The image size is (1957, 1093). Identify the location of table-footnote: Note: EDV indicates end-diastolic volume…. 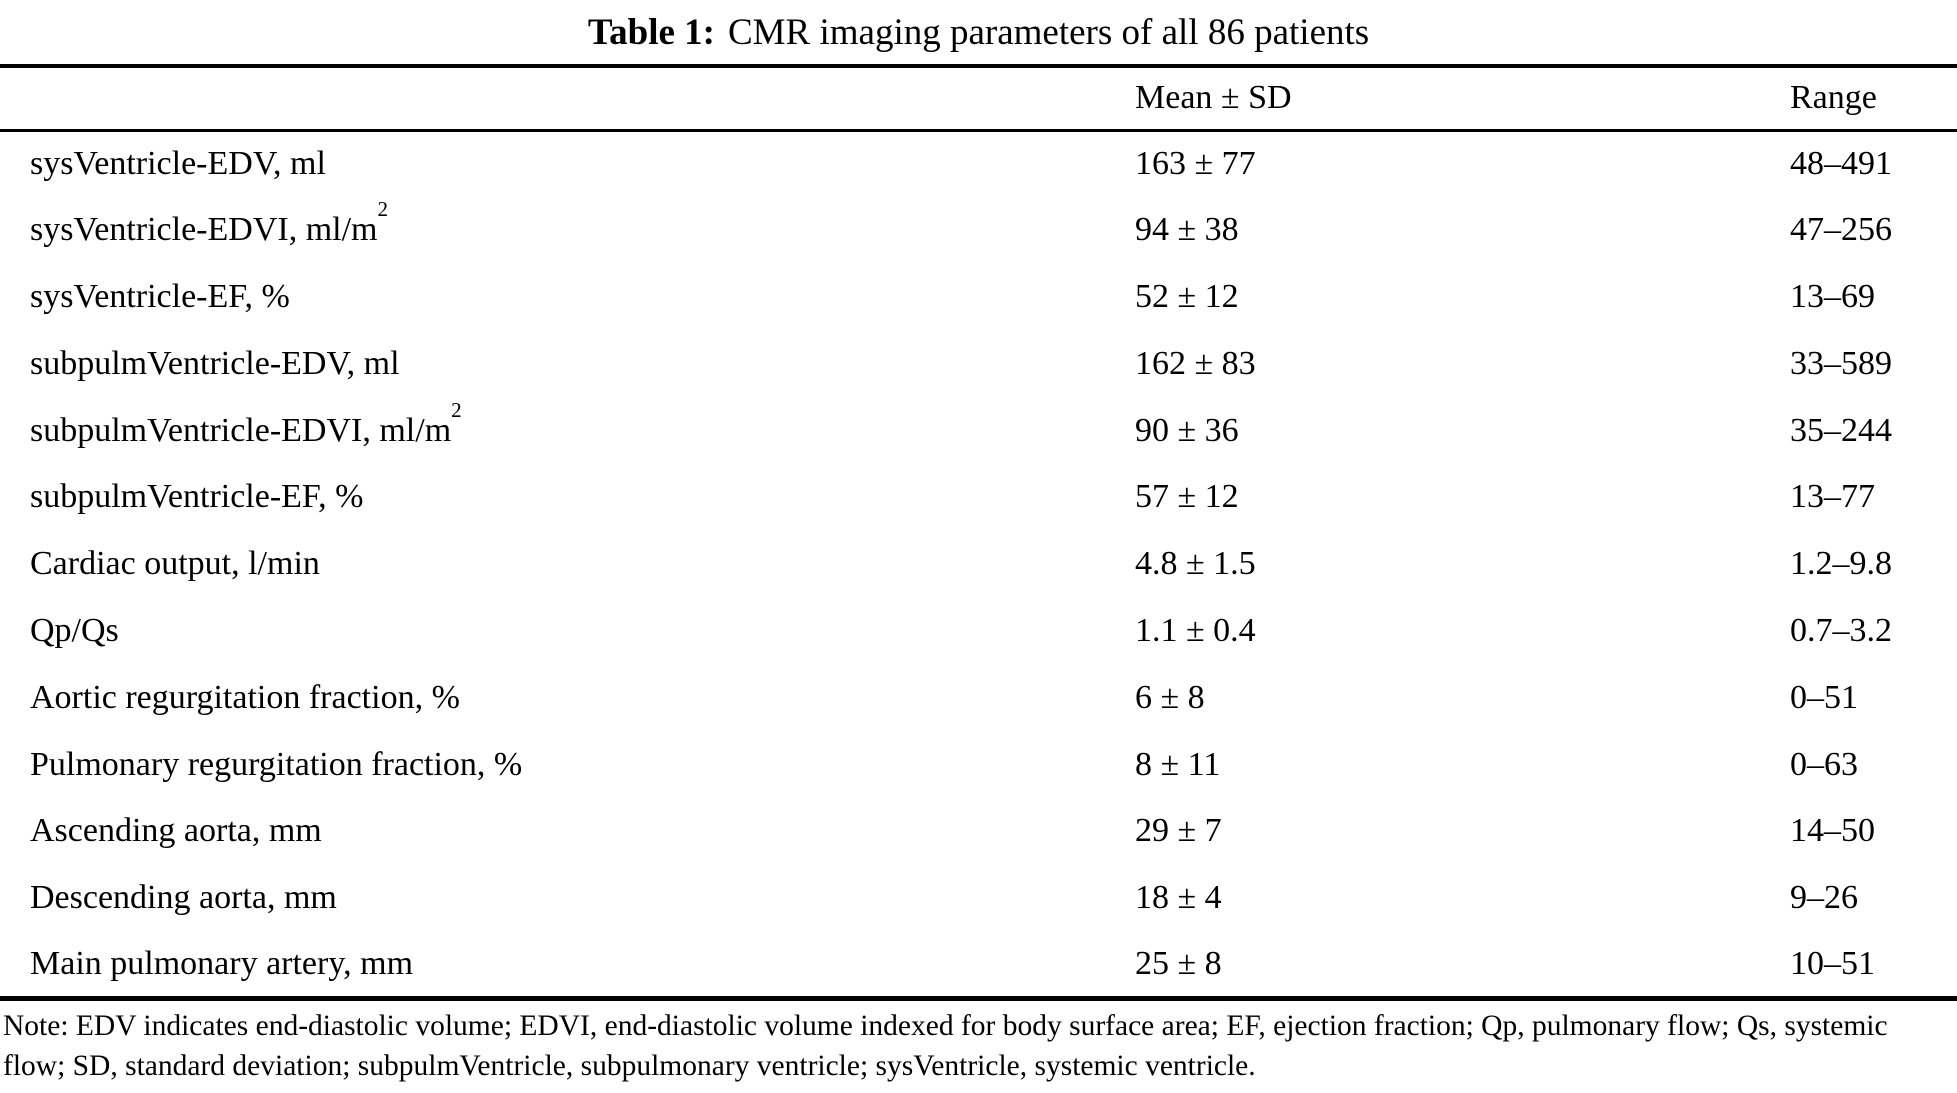
(945, 1045).